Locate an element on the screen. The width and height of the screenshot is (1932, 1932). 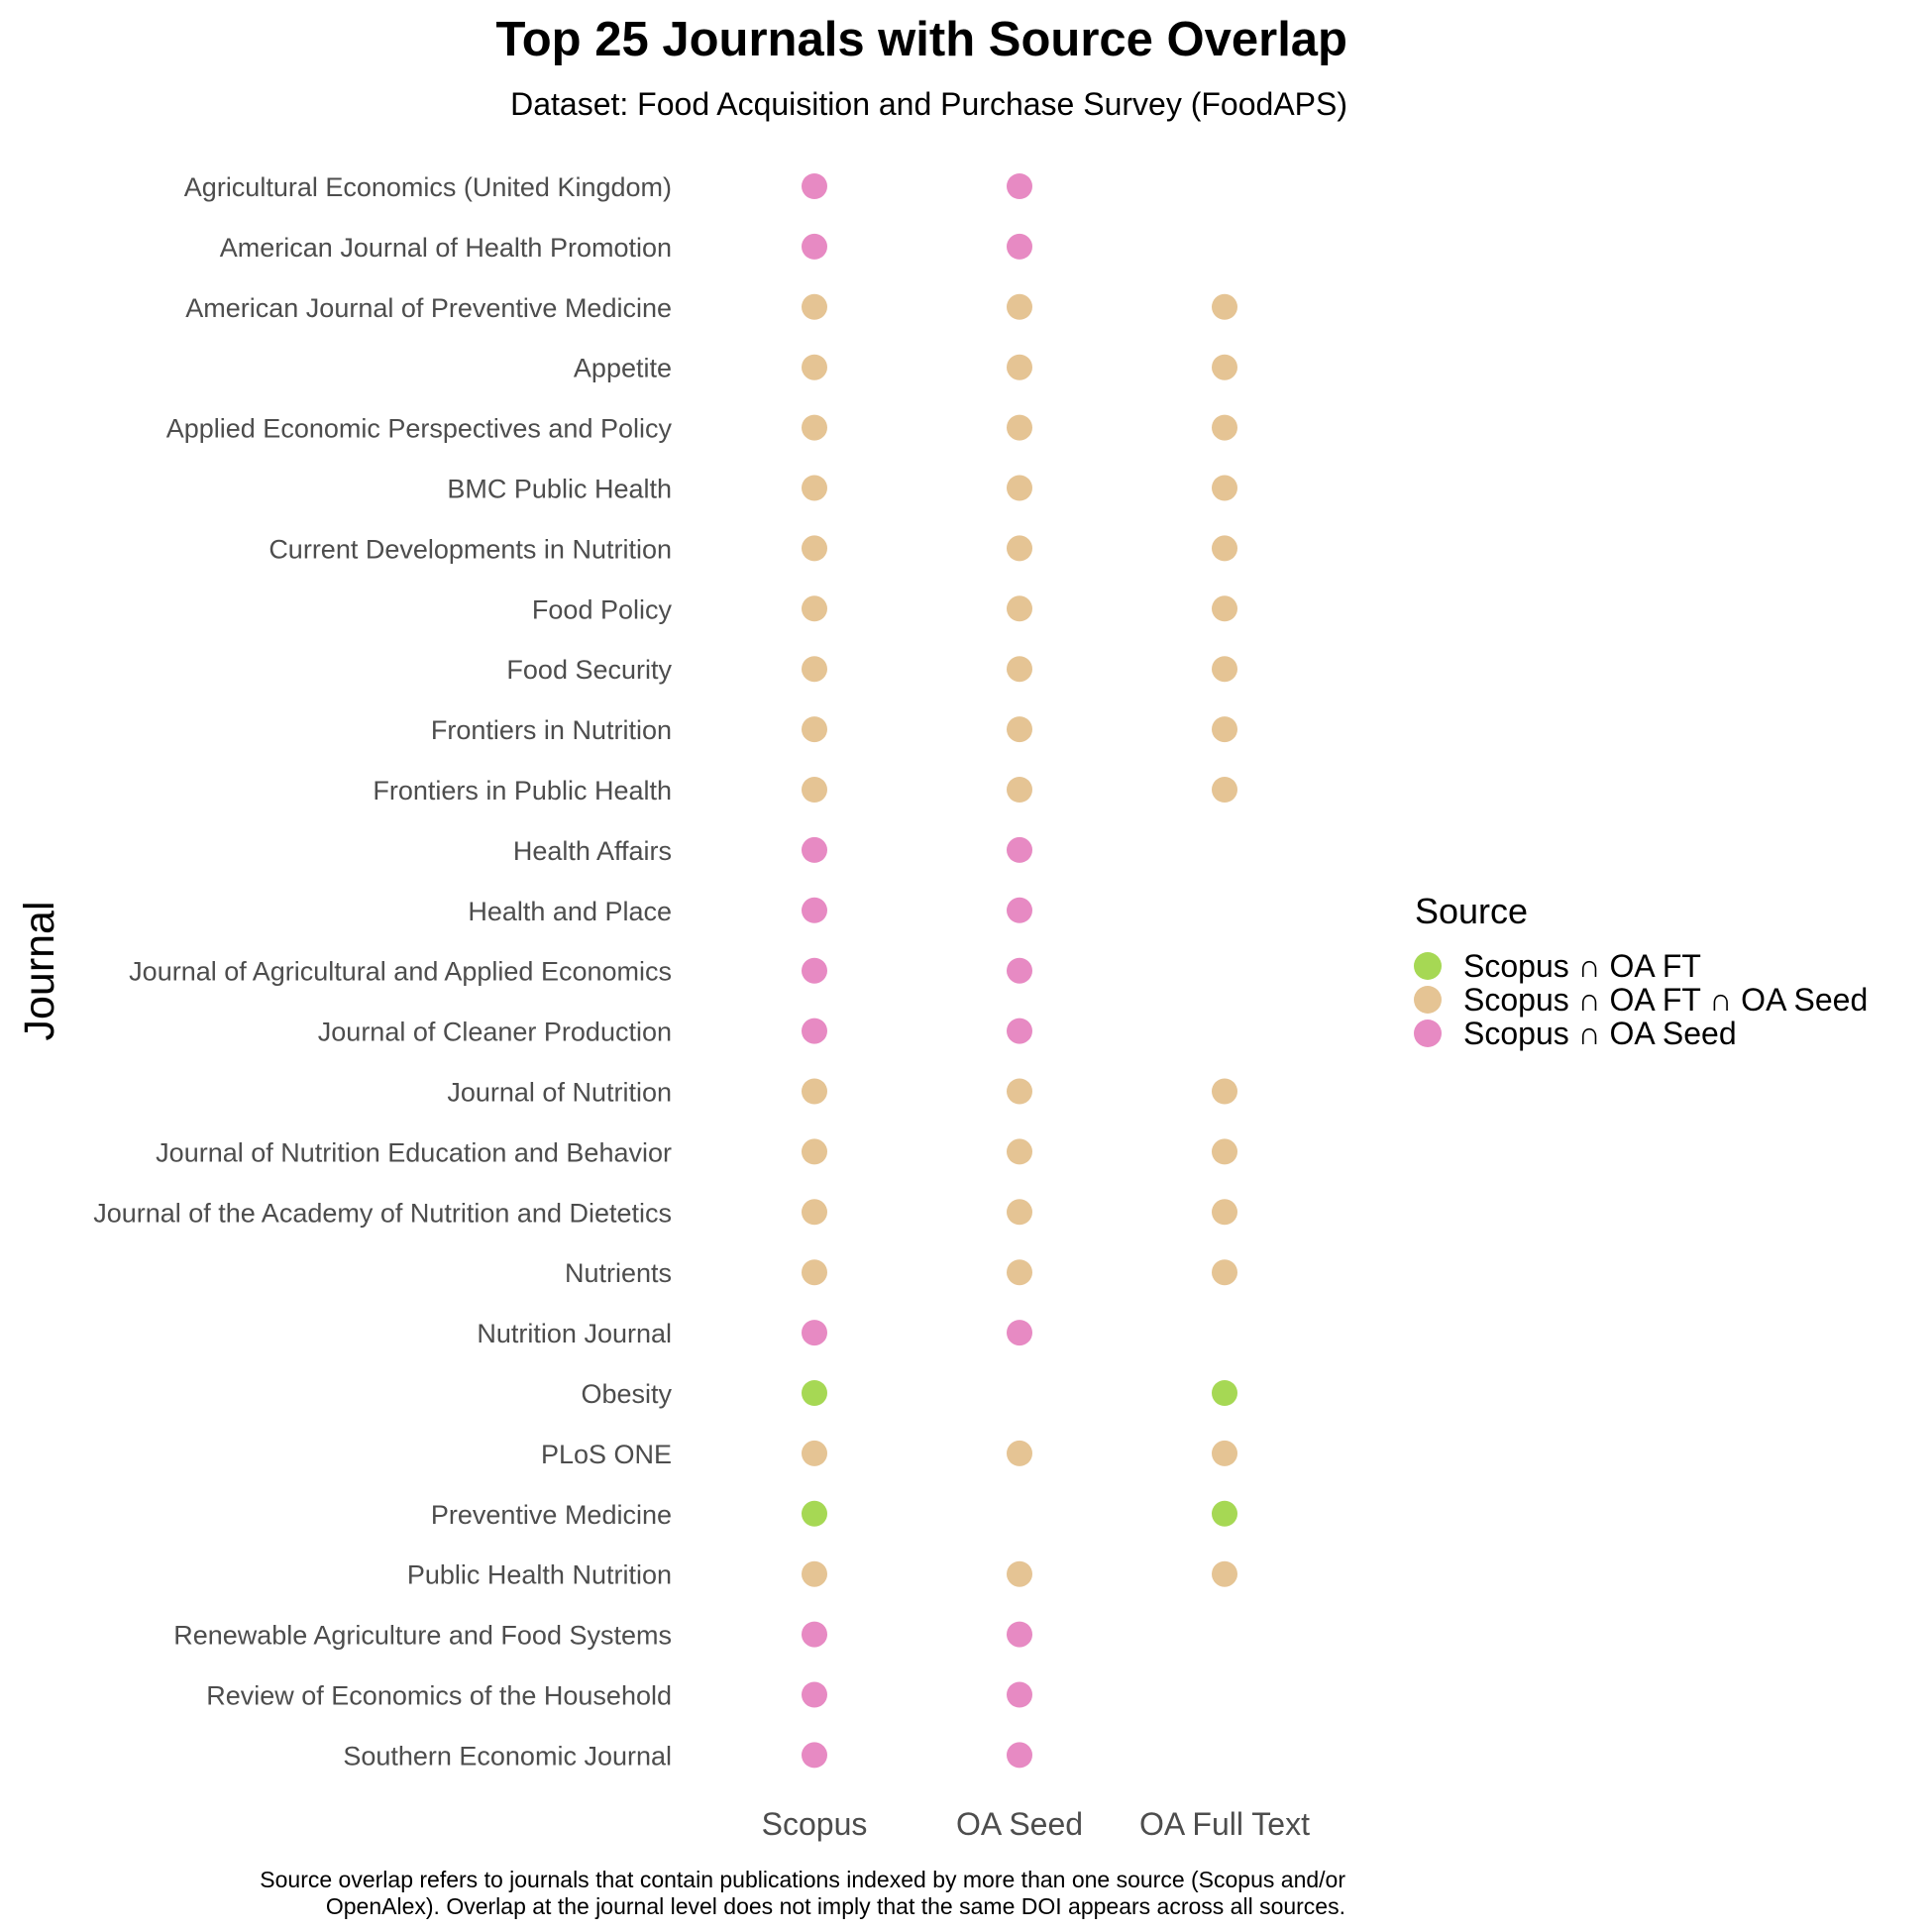
y-tick-label: Food Policy is located at coordinates (602, 609).